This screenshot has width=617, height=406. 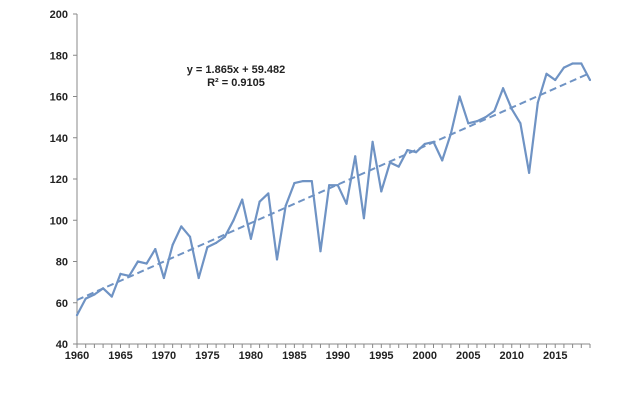 What do you see at coordinates (59, 56) in the screenshot?
I see `y-tick-label: 180` at bounding box center [59, 56].